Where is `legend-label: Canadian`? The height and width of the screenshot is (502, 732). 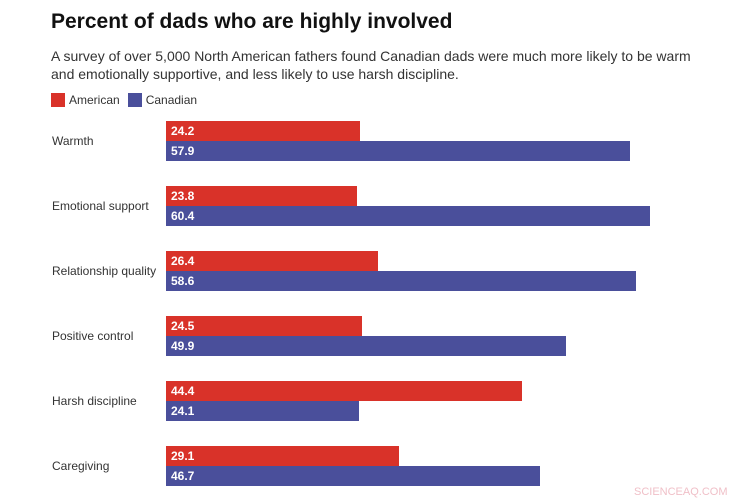
legend-label: Canadian is located at coordinates (171, 100).